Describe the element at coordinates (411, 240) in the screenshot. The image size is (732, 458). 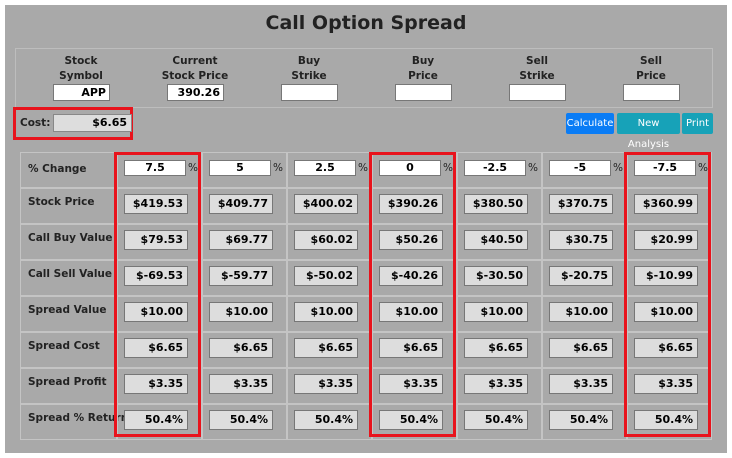
I see `value-cell: $50.26` at that location.